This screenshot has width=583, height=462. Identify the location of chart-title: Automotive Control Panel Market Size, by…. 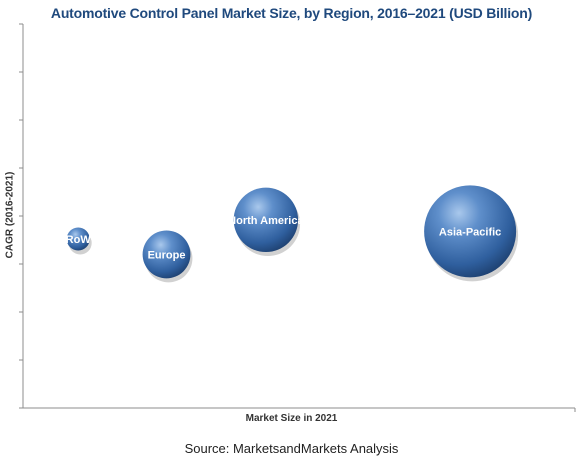
(291, 13).